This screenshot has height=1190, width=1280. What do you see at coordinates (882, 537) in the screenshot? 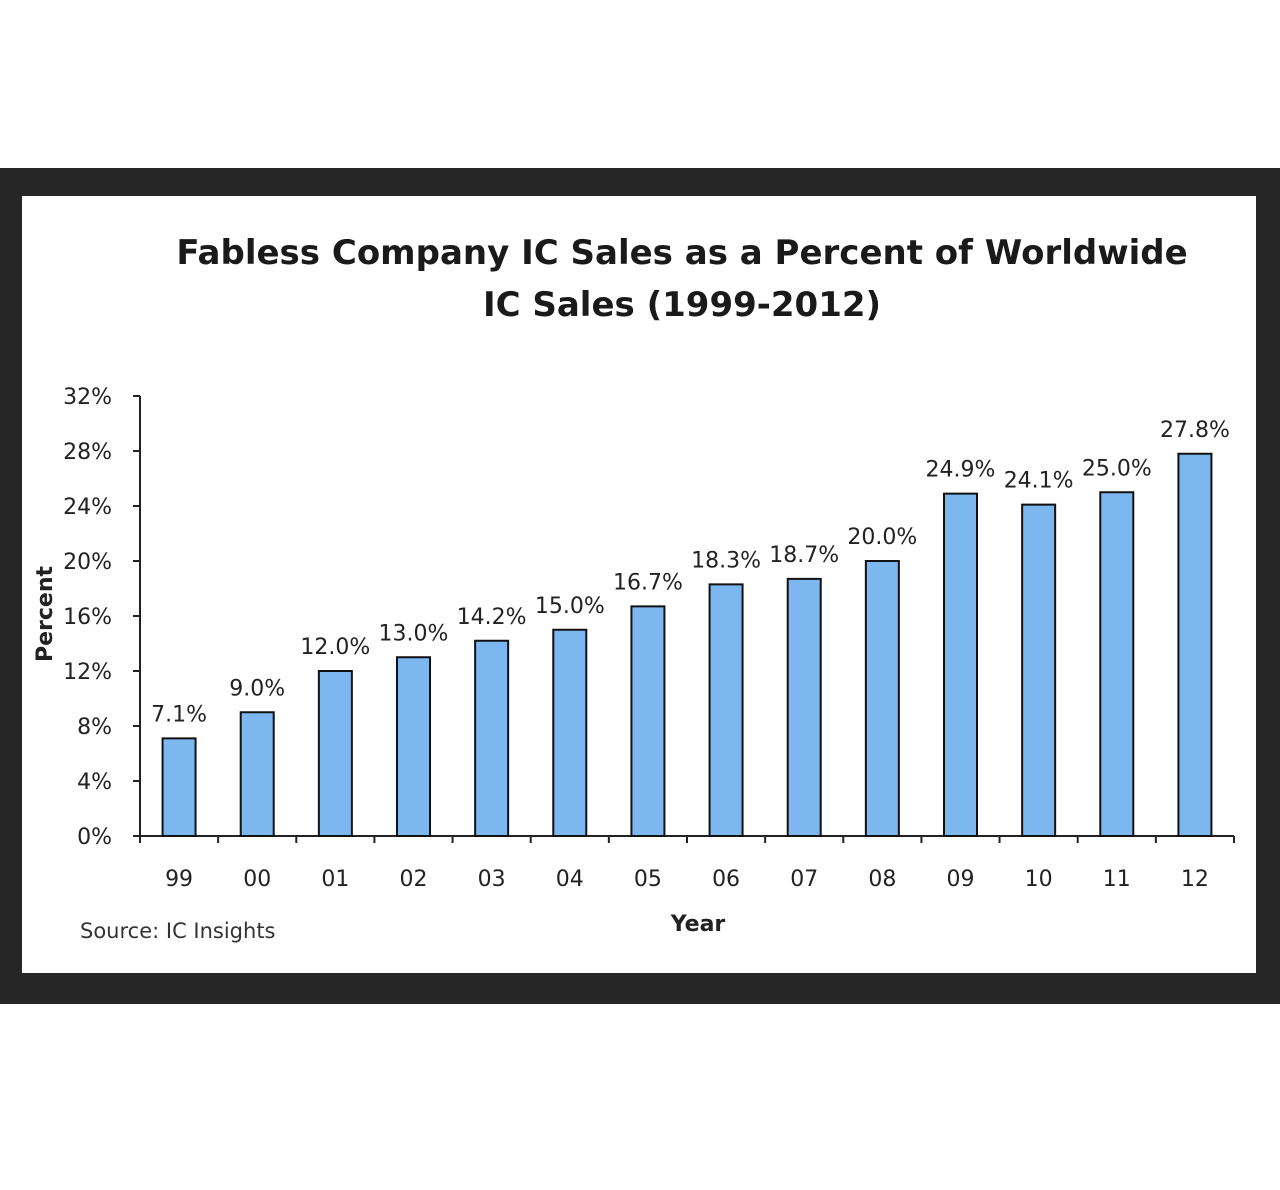
I see `data-label: 20.0%` at bounding box center [882, 537].